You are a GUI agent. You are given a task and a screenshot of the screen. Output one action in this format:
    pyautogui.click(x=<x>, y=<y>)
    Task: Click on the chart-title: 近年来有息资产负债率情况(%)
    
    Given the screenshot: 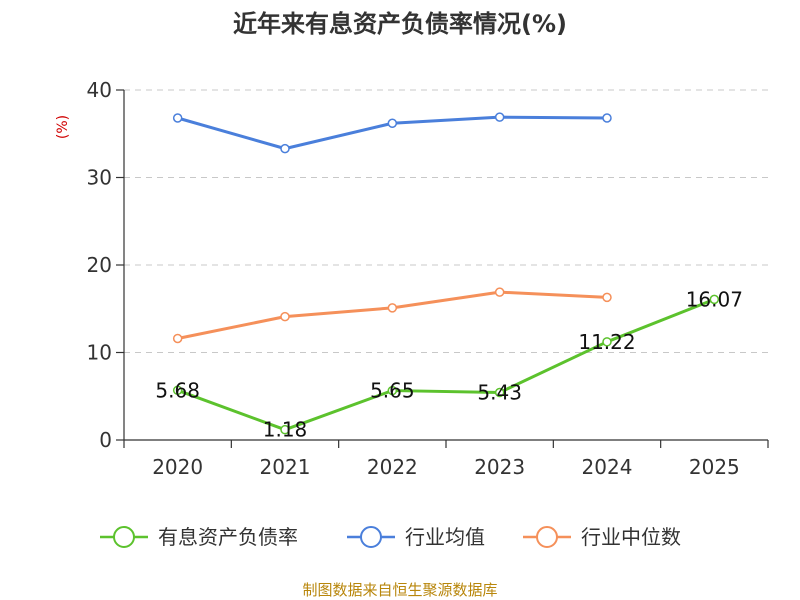 What is the action you would take?
    pyautogui.click(x=400, y=24)
    